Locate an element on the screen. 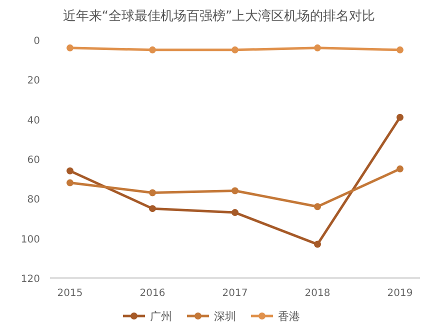  y-tick-label: 100 is located at coordinates (30, 240).